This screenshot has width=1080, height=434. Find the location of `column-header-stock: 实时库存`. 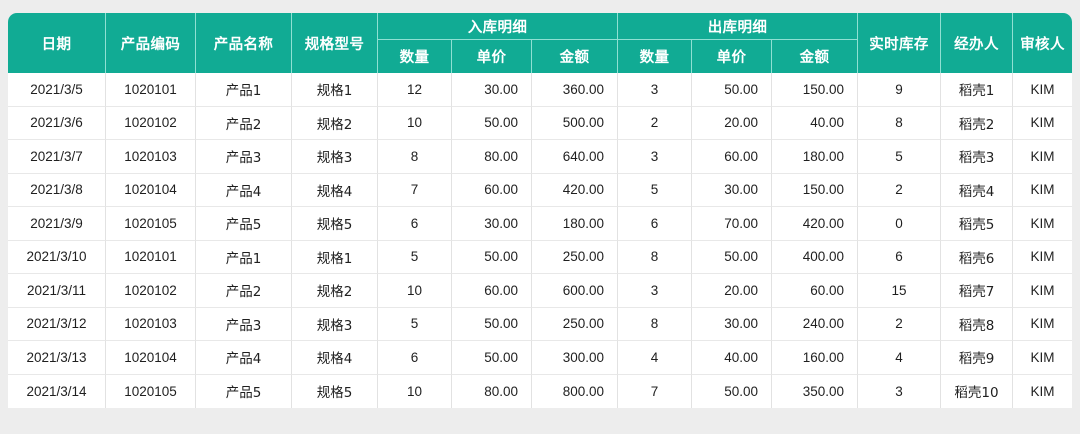

column-header-stock: 实时库存 is located at coordinates (899, 43).